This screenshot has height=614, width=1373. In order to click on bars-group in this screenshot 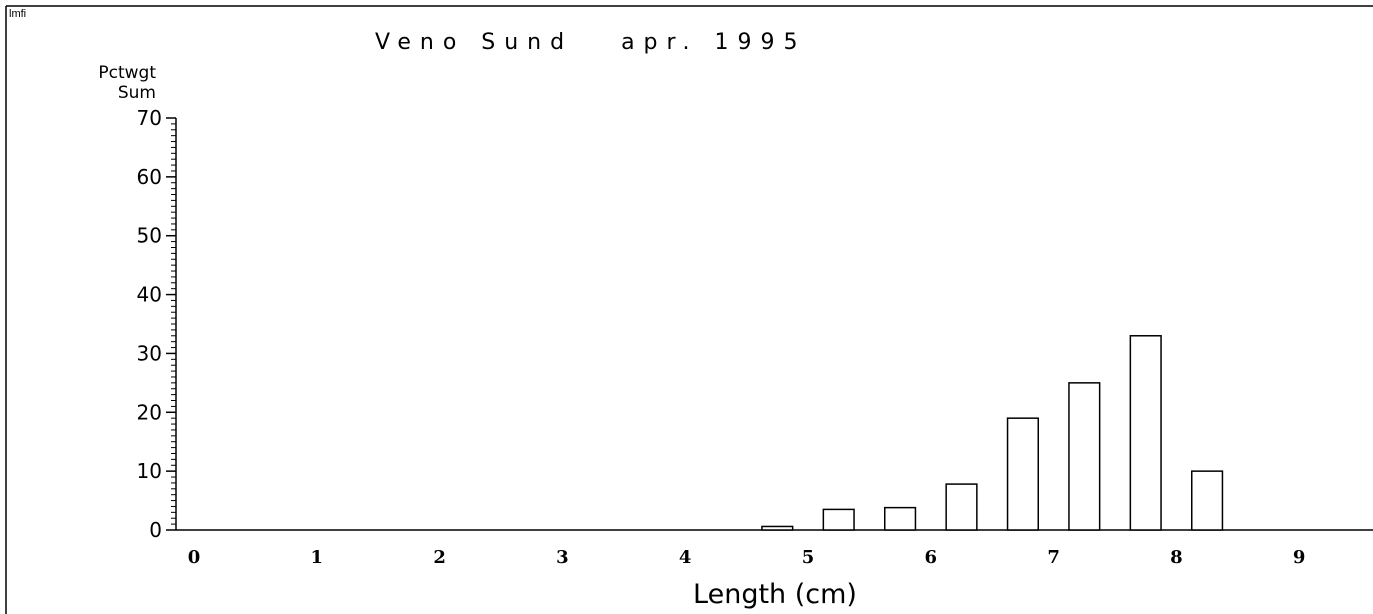, I will do `click(992, 433)`.